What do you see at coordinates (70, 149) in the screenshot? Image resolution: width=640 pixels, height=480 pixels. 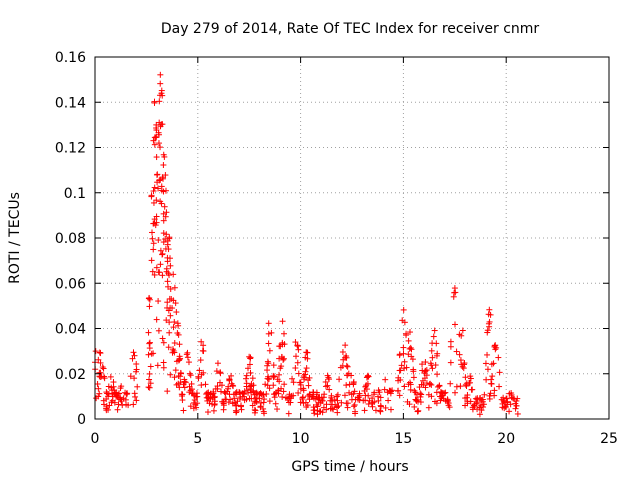 I see `y-tick-label: 0.12` at bounding box center [70, 149].